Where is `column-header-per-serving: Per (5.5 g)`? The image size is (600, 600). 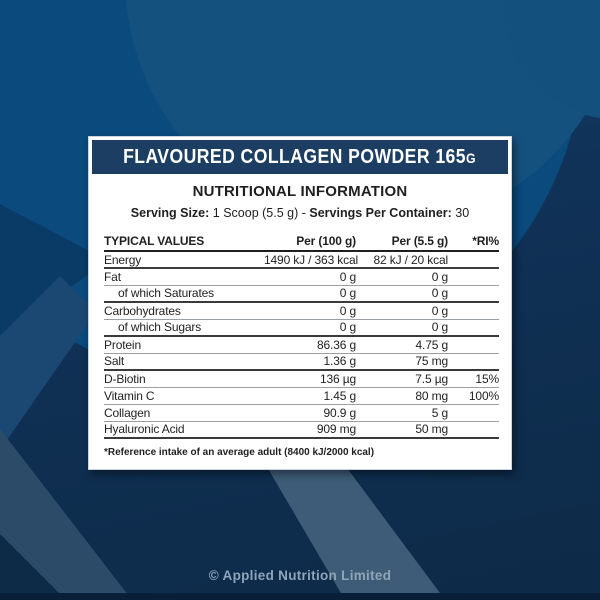
column-header-per-serving: Per (5.5 g) is located at coordinates (402, 242).